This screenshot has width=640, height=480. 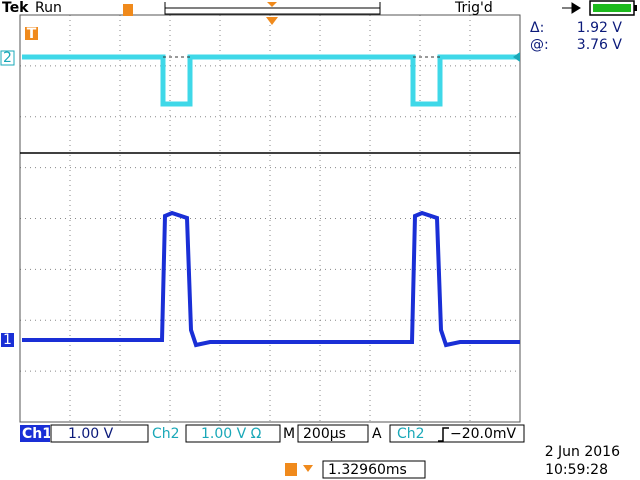 What do you see at coordinates (411, 434) in the screenshot?
I see `trigger-source: Ch2` at bounding box center [411, 434].